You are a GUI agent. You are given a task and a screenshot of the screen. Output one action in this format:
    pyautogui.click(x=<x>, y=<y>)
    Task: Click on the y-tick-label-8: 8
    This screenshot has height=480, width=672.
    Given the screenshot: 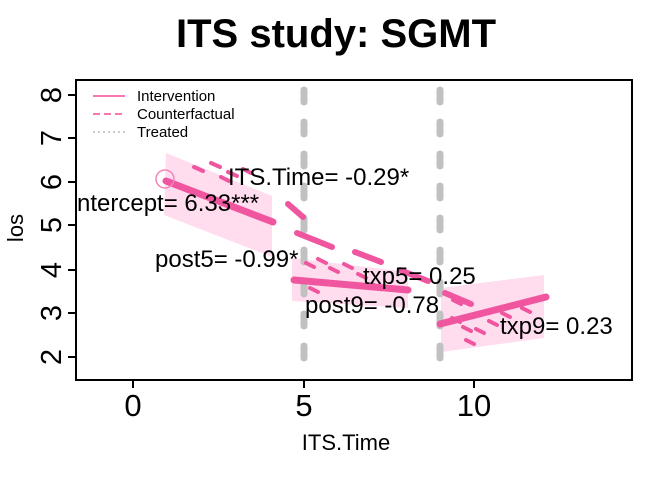 What is the action you would take?
    pyautogui.click(x=51, y=95)
    